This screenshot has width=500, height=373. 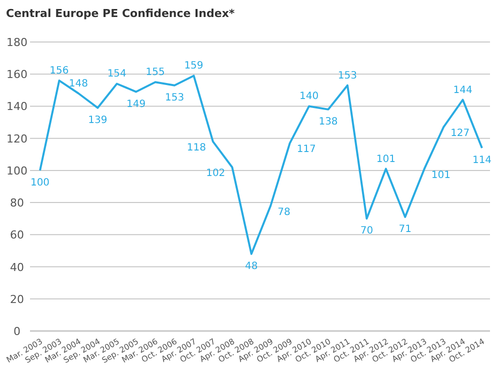 What do you see at coordinates (136, 104) in the screenshot?
I see `data-label: 149` at bounding box center [136, 104].